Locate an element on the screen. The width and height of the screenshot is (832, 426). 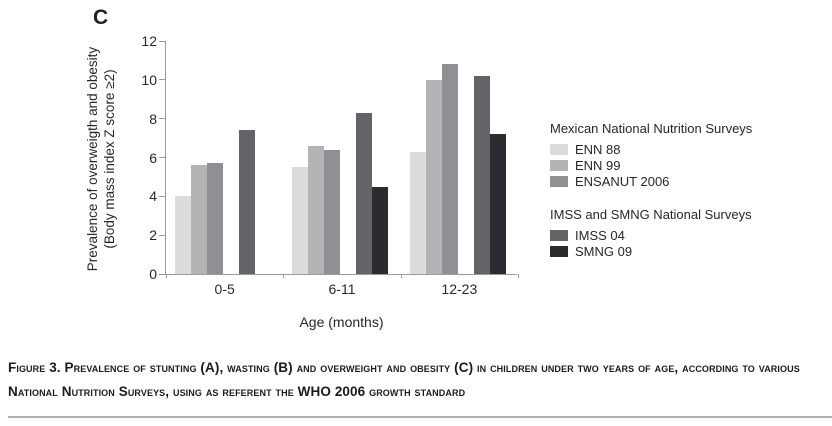
legend-label-smng-09: SMNG 09 is located at coordinates (604, 251).